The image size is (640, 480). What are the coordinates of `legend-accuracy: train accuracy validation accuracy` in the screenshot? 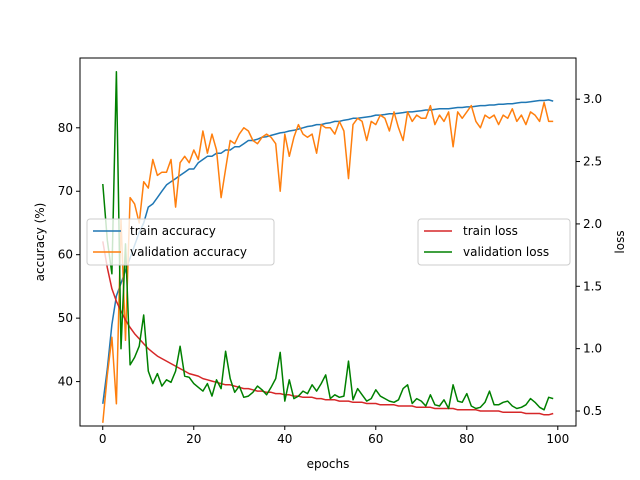 It's located at (180, 242).